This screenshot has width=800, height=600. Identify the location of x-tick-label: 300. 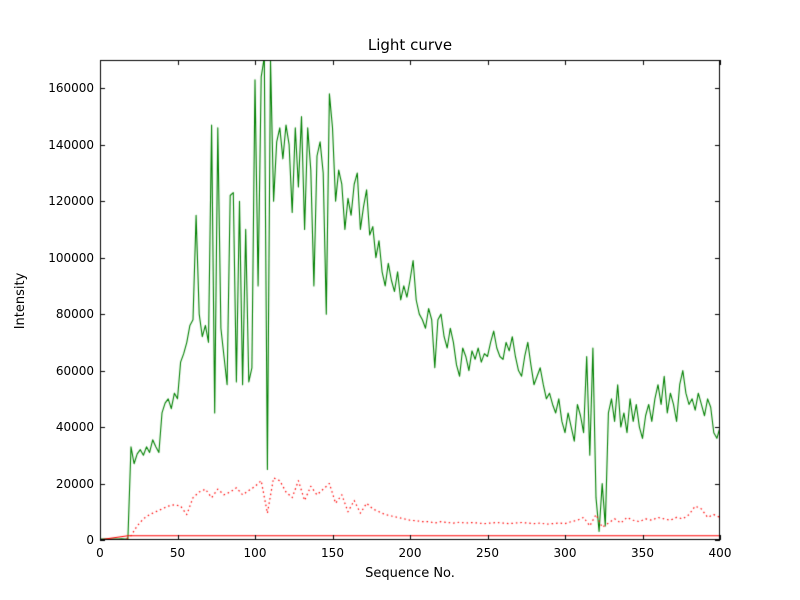
(565, 553).